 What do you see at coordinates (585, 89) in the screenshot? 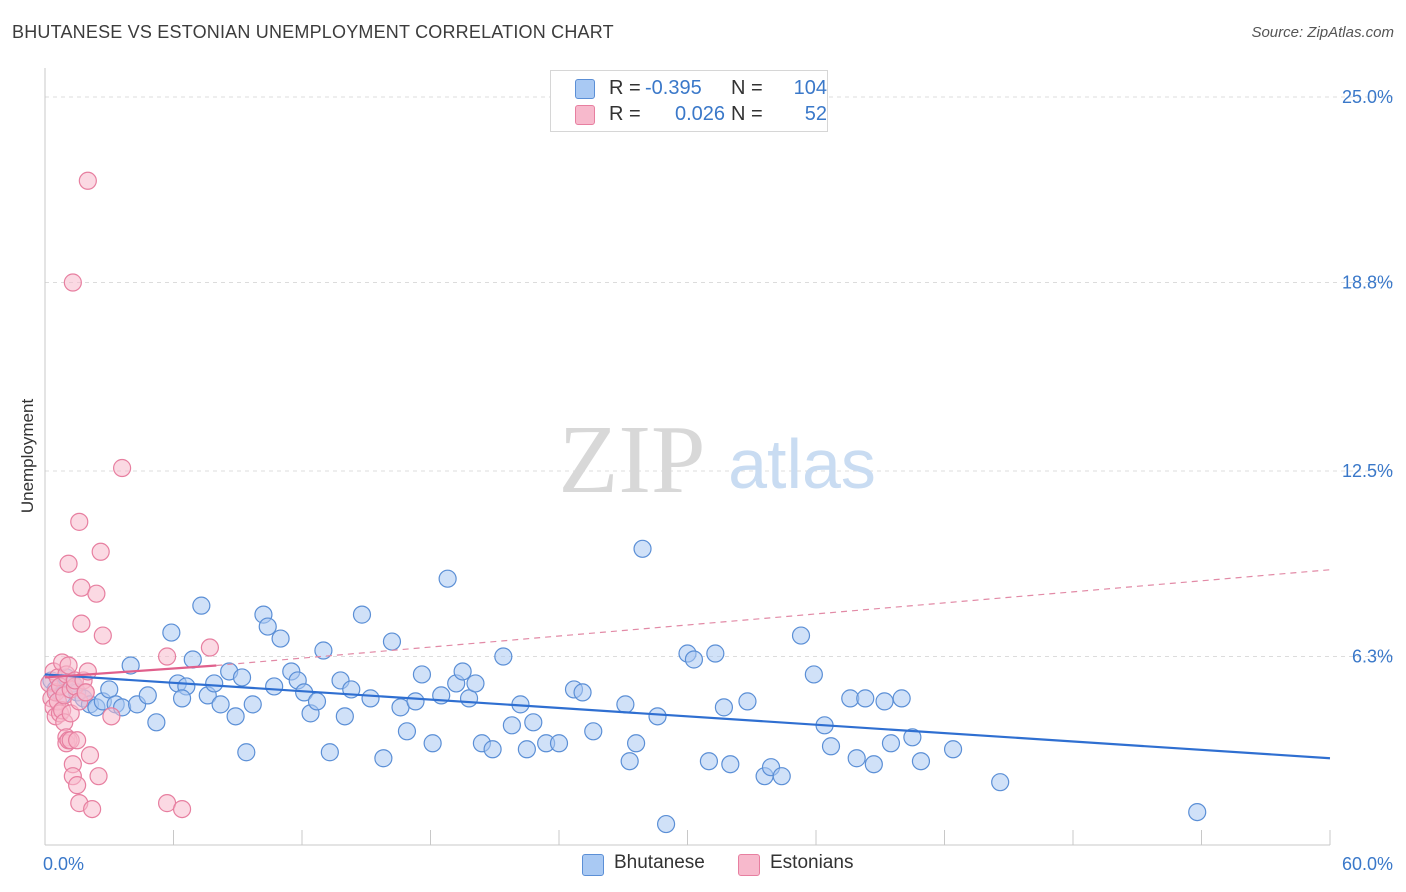
I see `legend-swatch-bhutanese` at bounding box center [585, 89].